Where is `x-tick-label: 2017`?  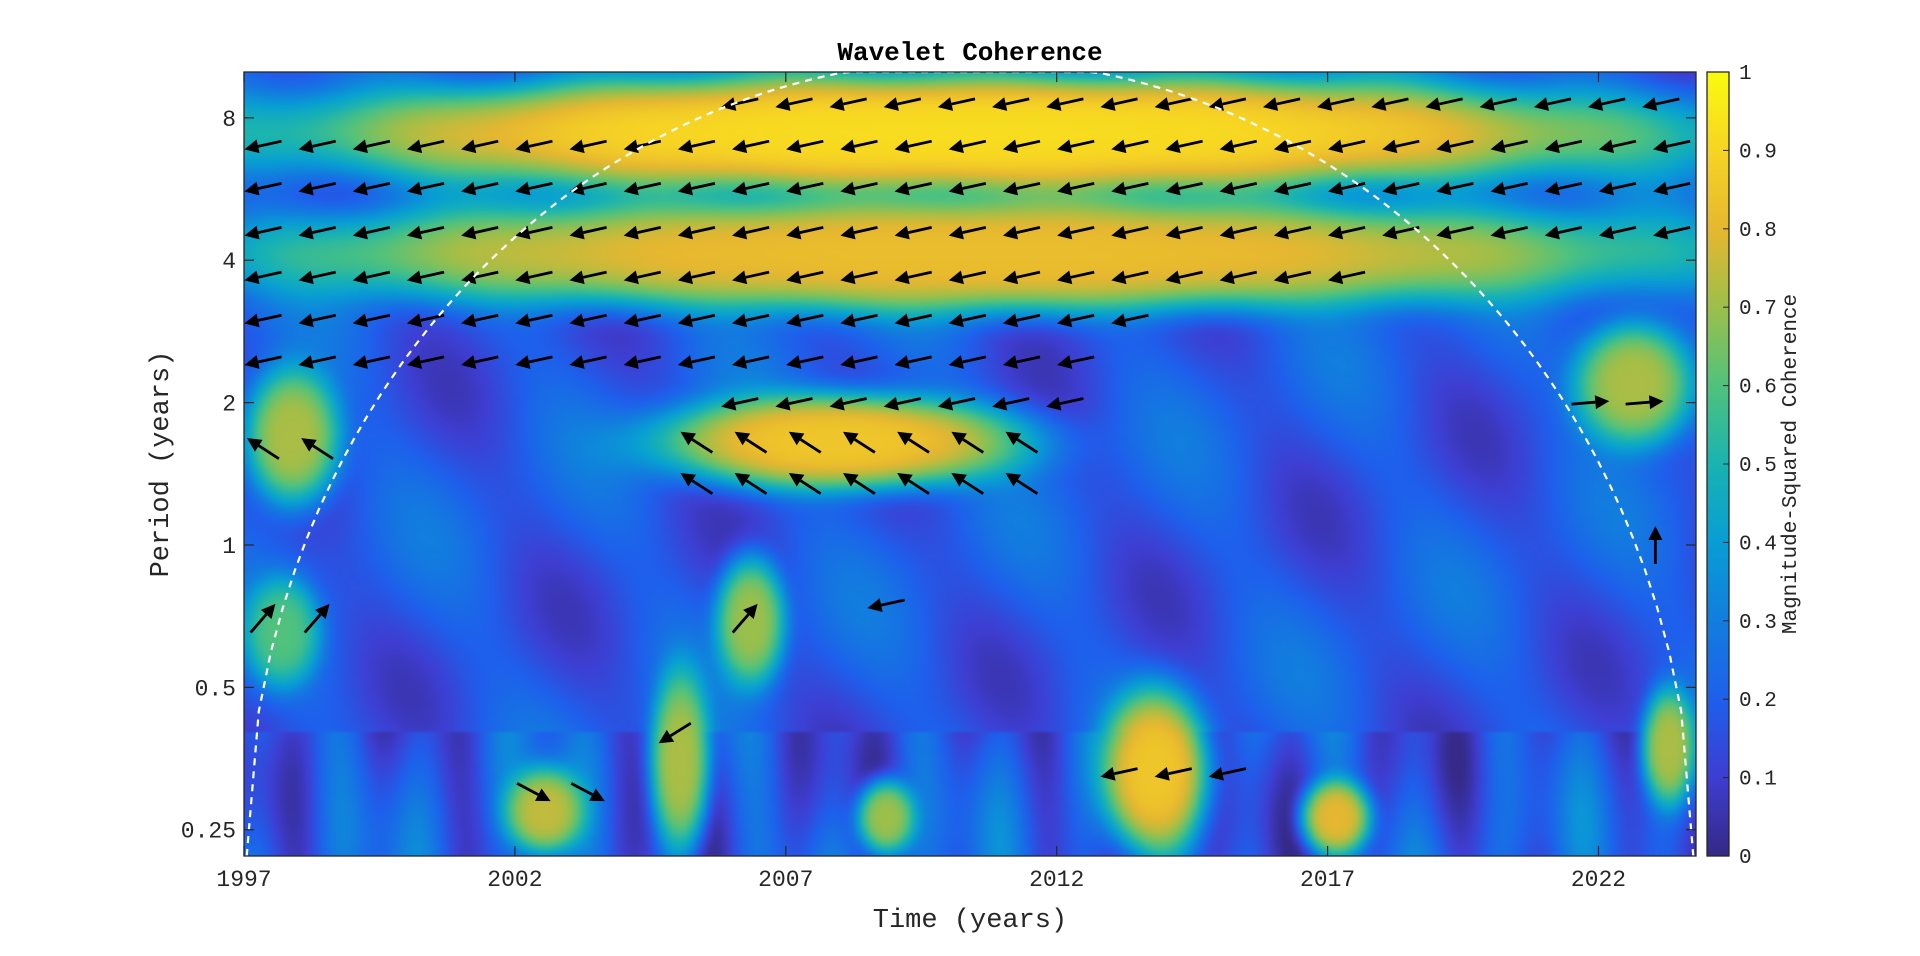 x-tick-label: 2017 is located at coordinates (1327, 880).